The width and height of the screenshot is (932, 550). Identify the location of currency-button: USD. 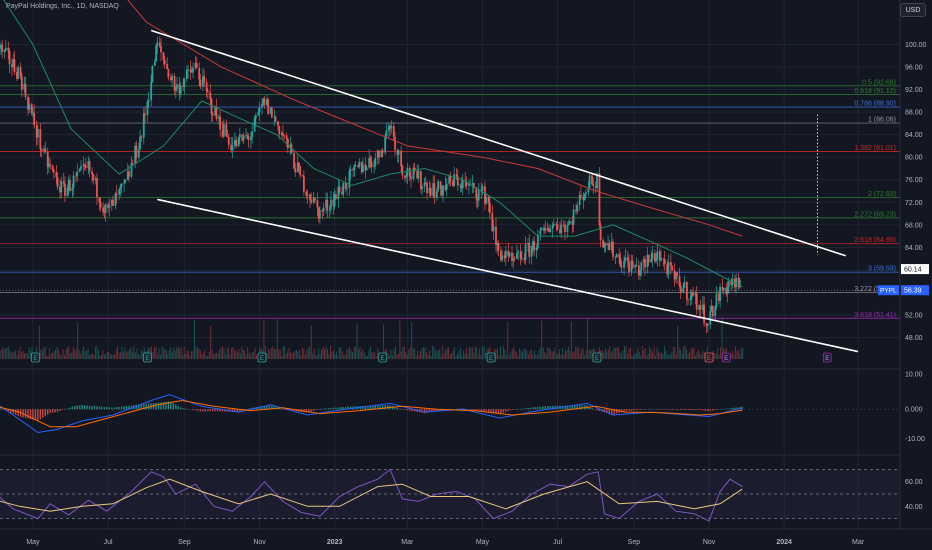
(913, 10).